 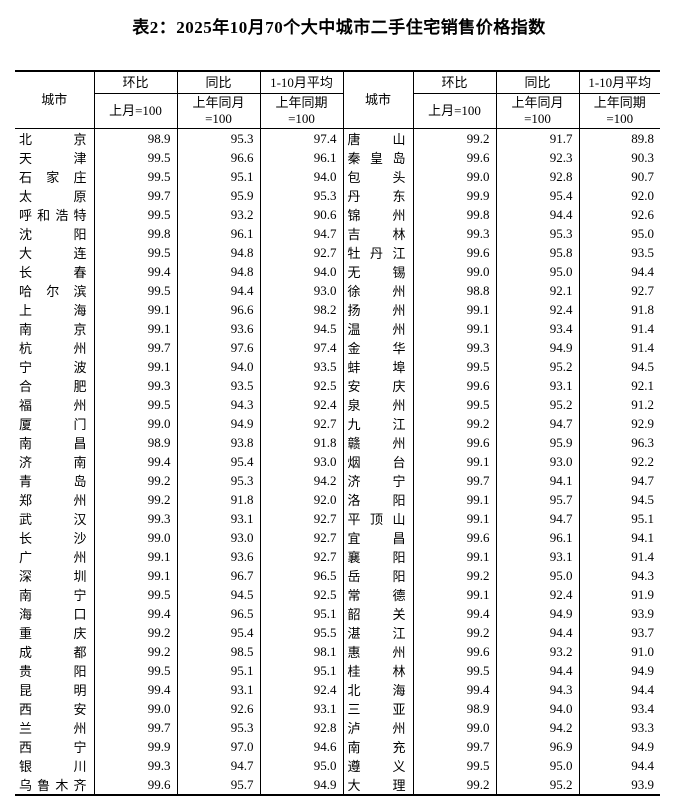 What do you see at coordinates (377, 461) in the screenshot?
I see `city-cell-right: 烟台` at bounding box center [377, 461].